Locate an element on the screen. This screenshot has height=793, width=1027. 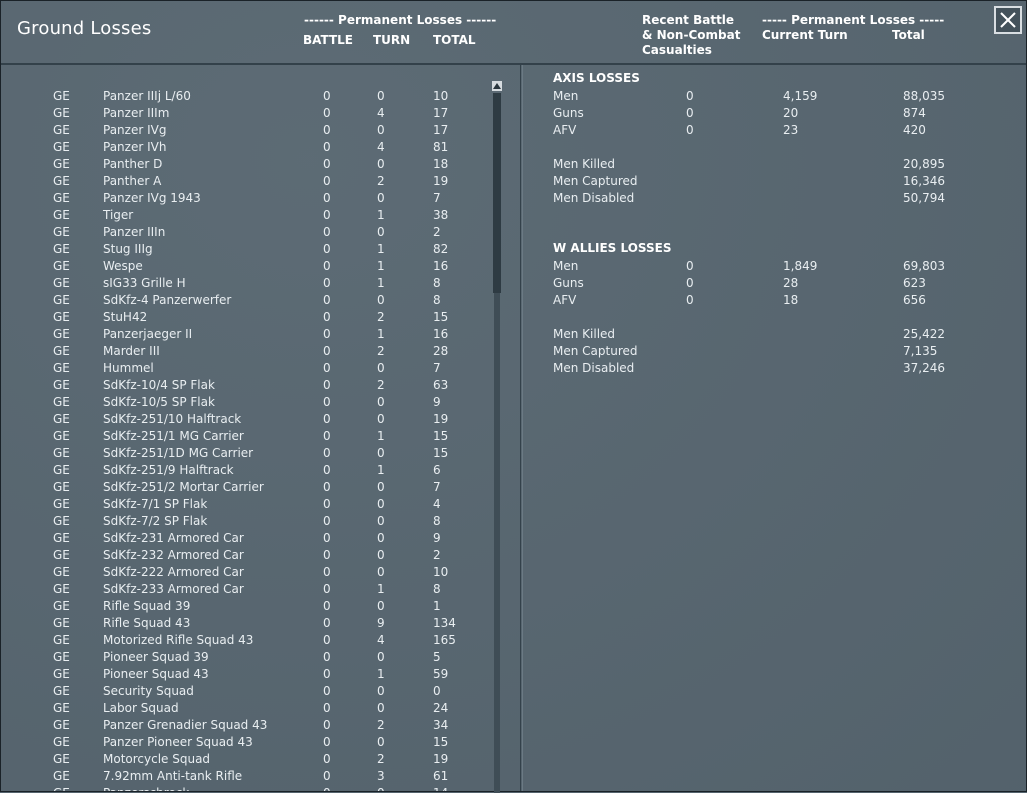
unit-row: GE Panther A 0 2 19 is located at coordinates (246, 182).